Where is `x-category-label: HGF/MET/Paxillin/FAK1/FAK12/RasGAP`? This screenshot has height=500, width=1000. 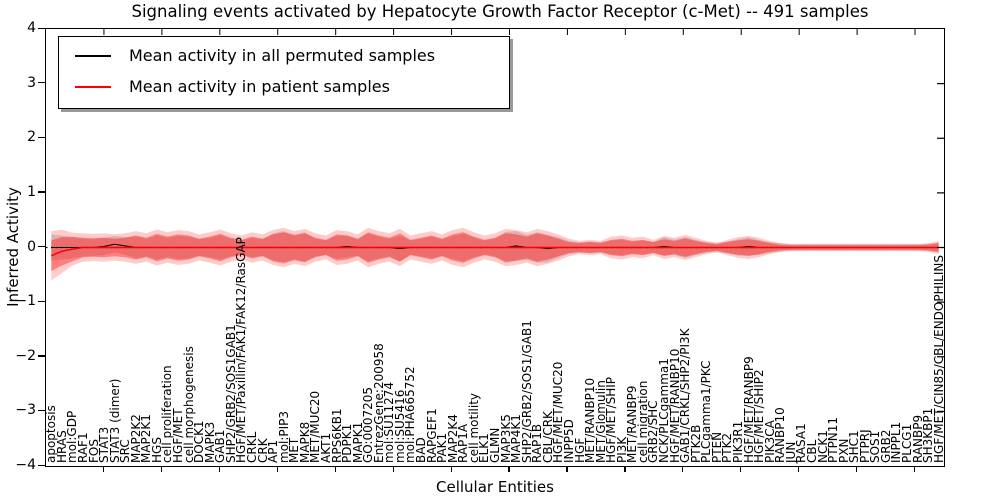 x-category-label: HGF/MET/Paxillin/FAK1/FAK12/RasGAP is located at coordinates (241, 350).